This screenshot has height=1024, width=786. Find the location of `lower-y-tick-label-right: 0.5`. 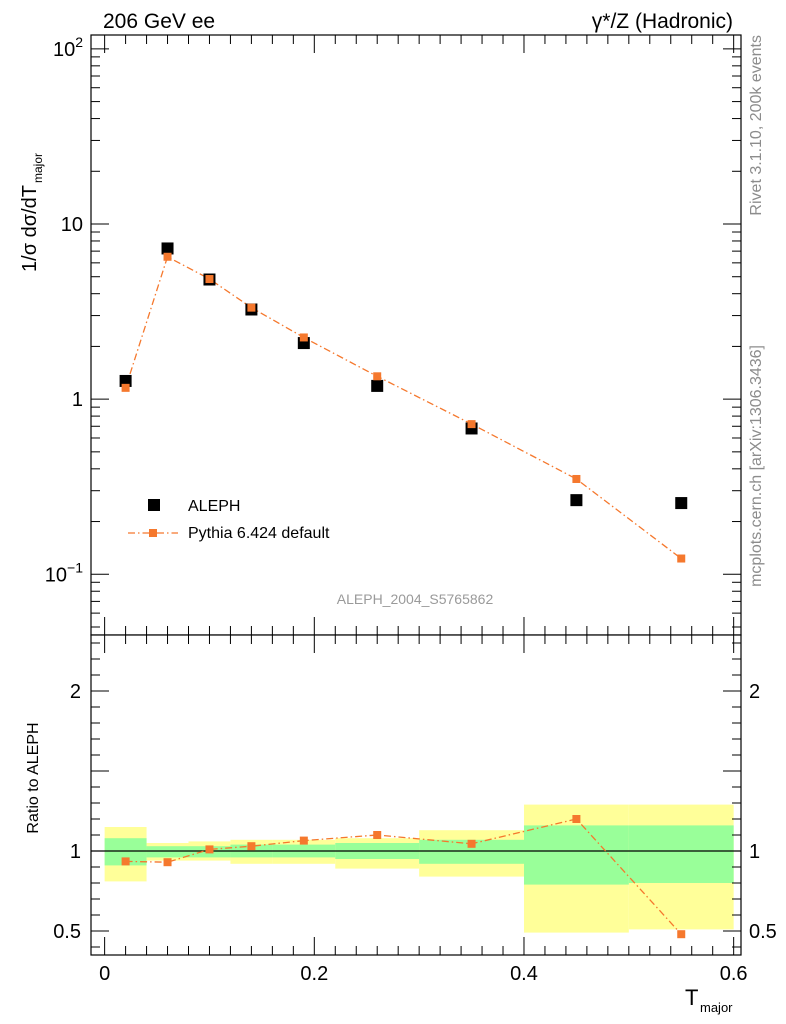

lower-y-tick-label-right: 0.5 is located at coordinates (763, 932).